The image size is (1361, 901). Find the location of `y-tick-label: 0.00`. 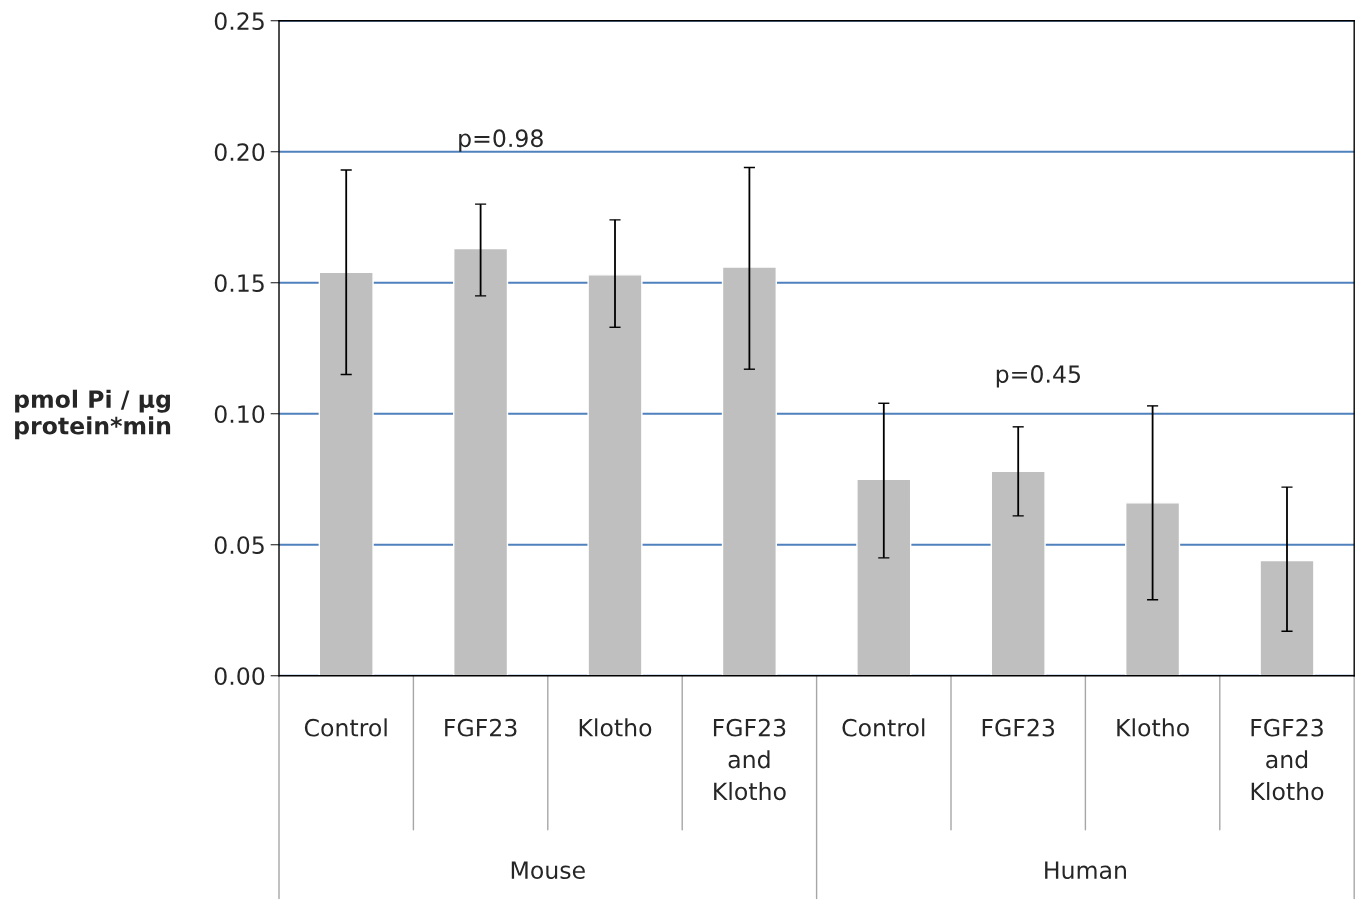

y-tick-label: 0.00 is located at coordinates (239, 676).